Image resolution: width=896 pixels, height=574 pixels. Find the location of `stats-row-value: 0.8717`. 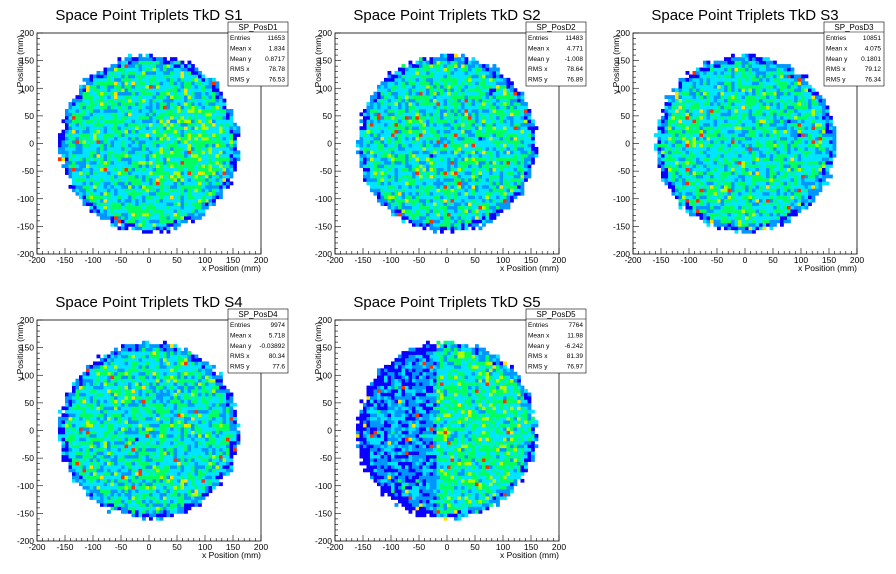

stats-row-value: 0.8717 is located at coordinates (275, 59).